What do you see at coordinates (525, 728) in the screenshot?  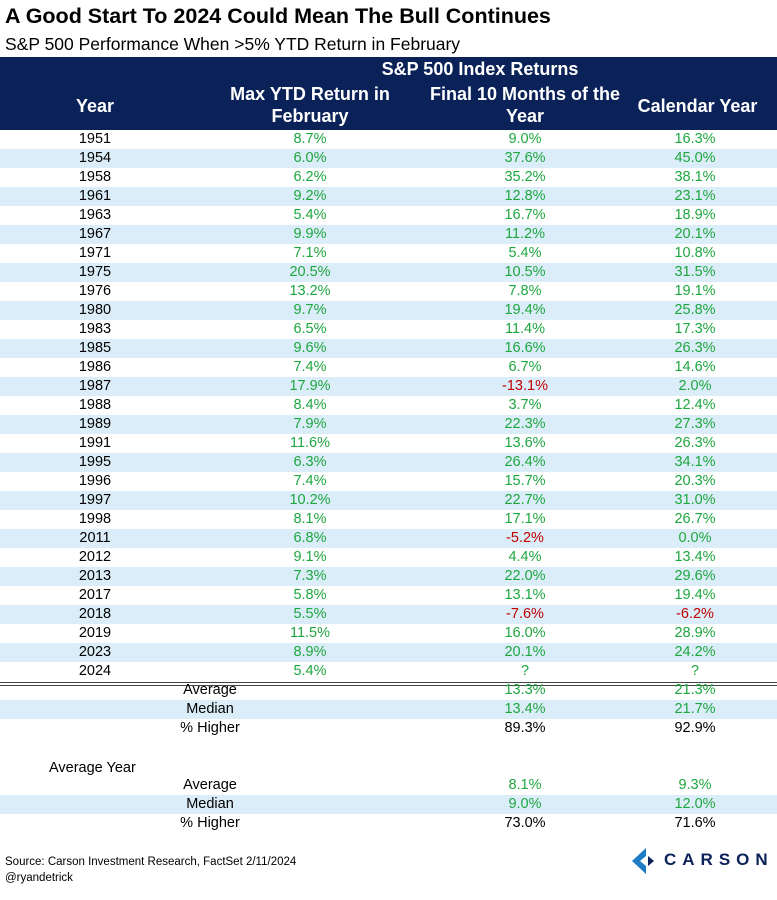 I see `summary-final-10-months: 89.3%` at bounding box center [525, 728].